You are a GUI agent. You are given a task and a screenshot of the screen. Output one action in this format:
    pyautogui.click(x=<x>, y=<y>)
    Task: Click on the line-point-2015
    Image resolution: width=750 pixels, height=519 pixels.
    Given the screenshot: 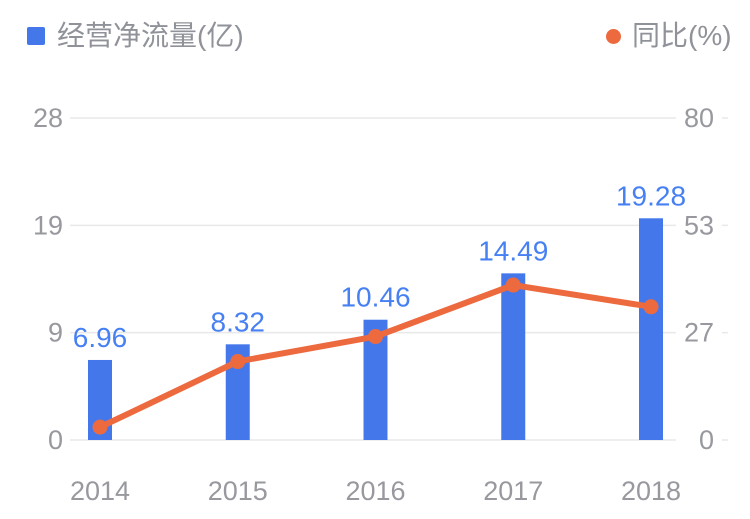 What is the action you would take?
    pyautogui.click(x=238, y=362)
    